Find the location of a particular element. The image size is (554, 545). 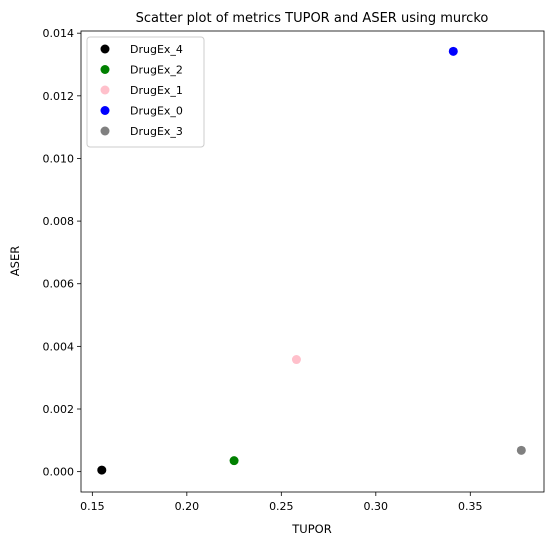

y-tick-label: 0.002 is located at coordinates (59, 409).